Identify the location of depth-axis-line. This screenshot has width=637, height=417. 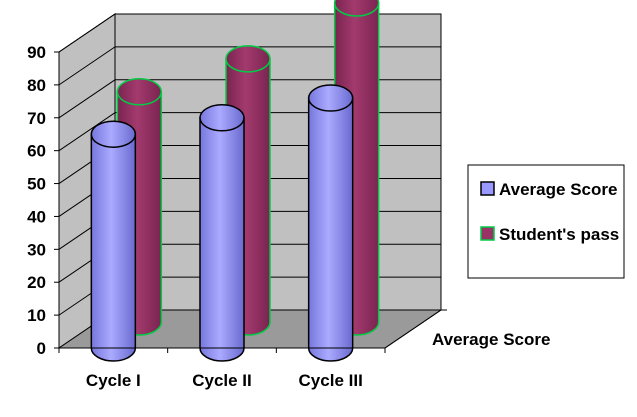
(413, 329).